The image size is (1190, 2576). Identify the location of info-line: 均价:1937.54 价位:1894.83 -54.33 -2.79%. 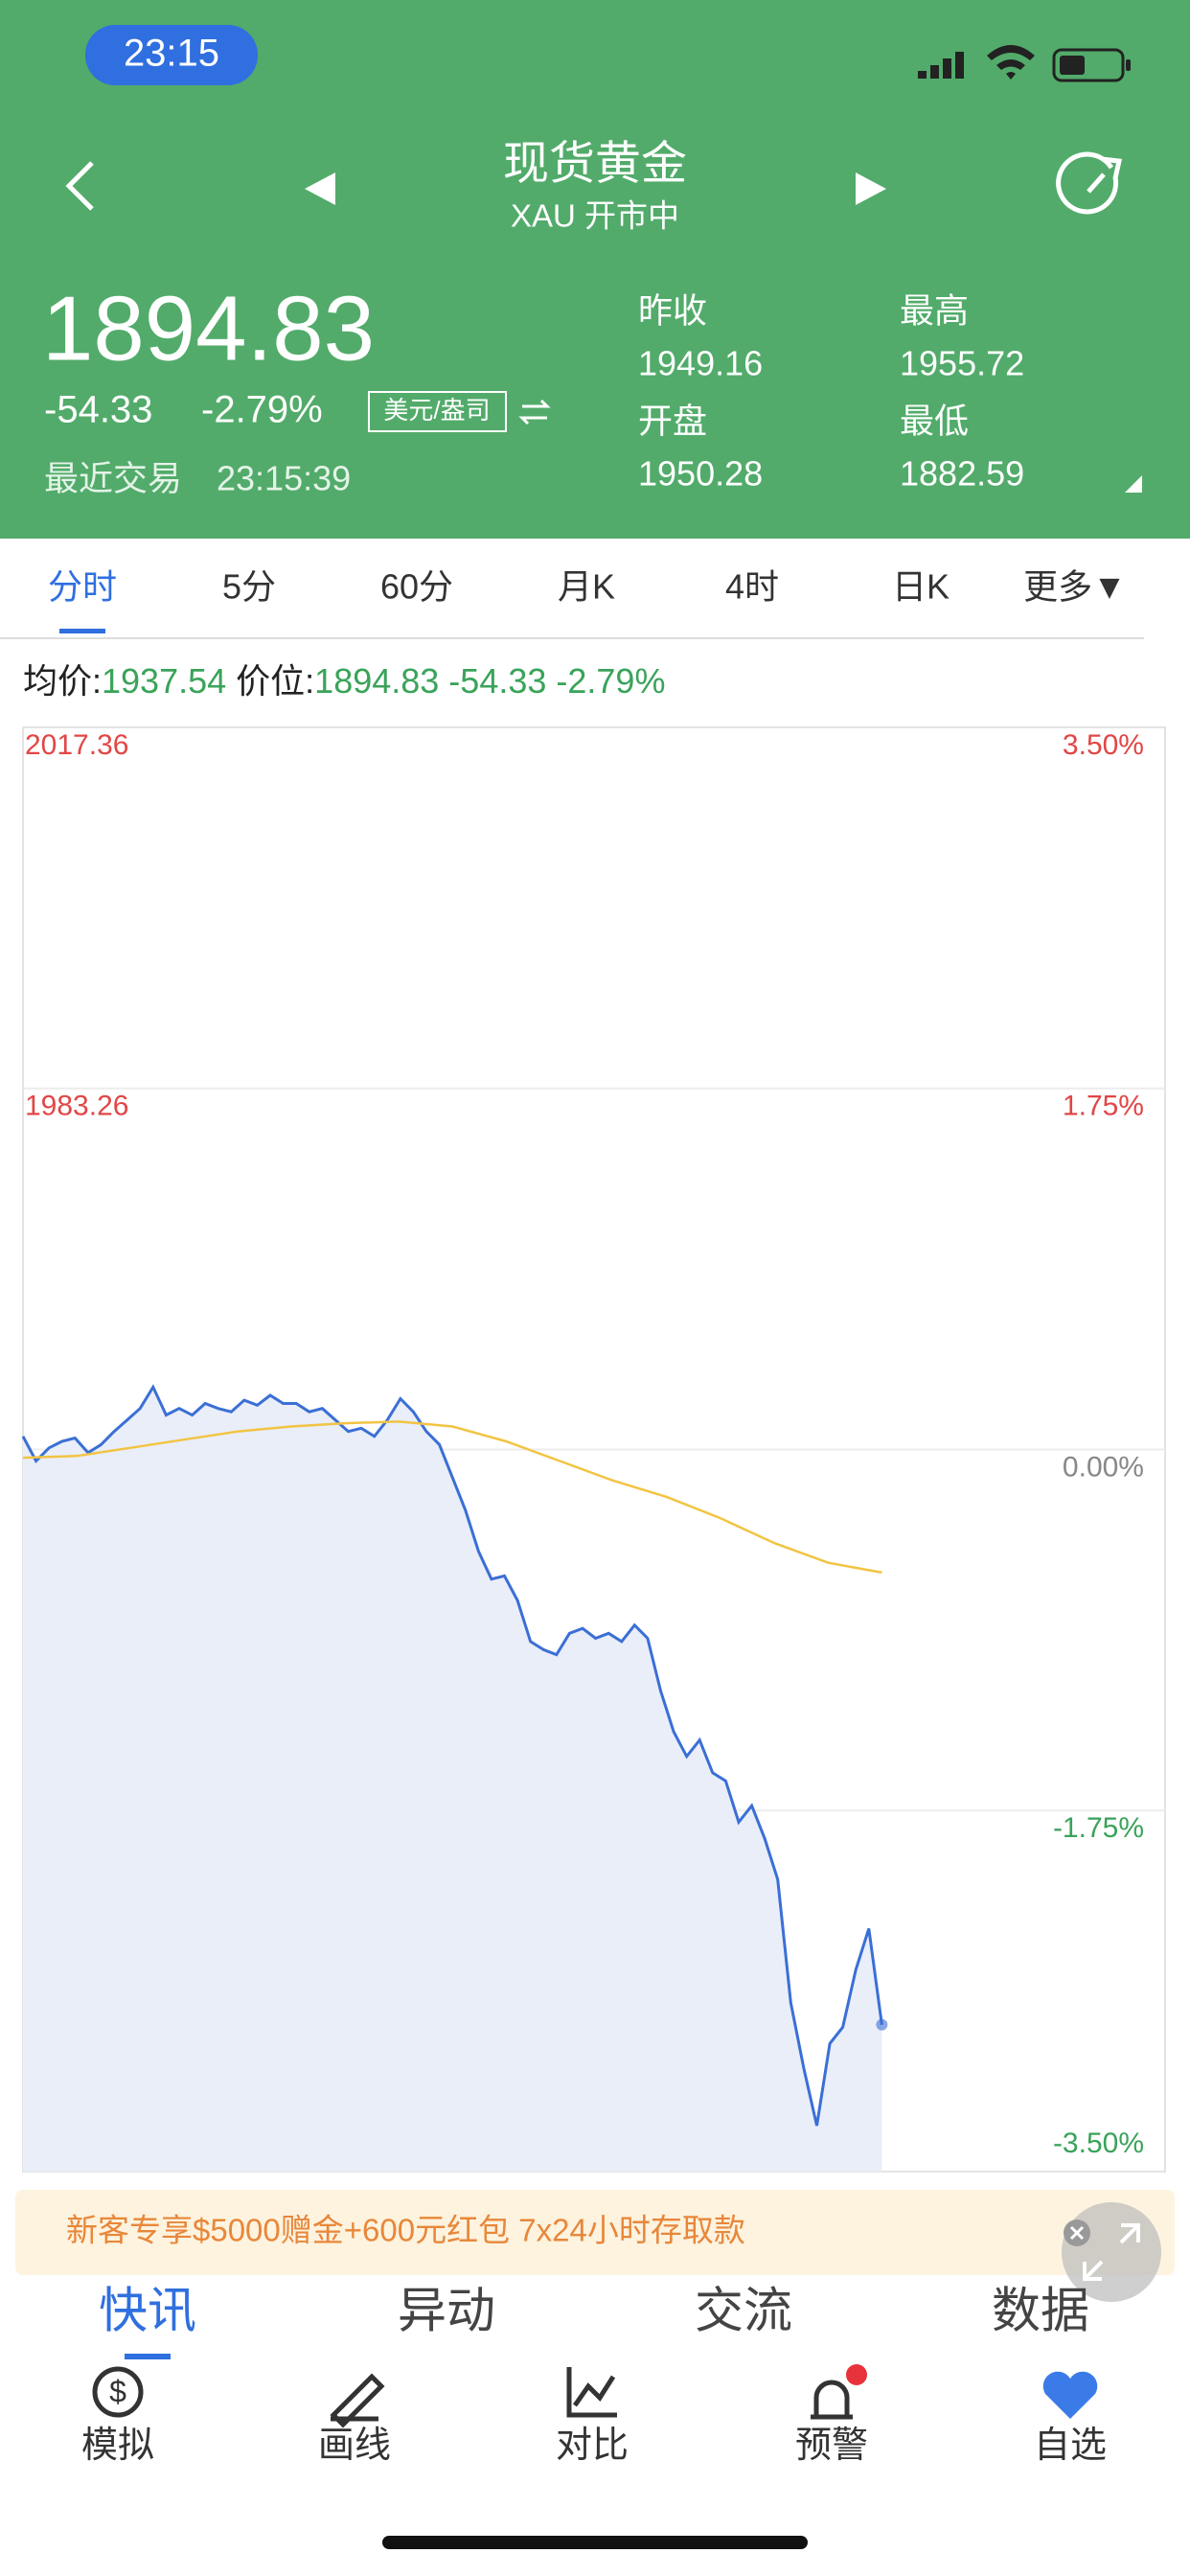
(344, 681).